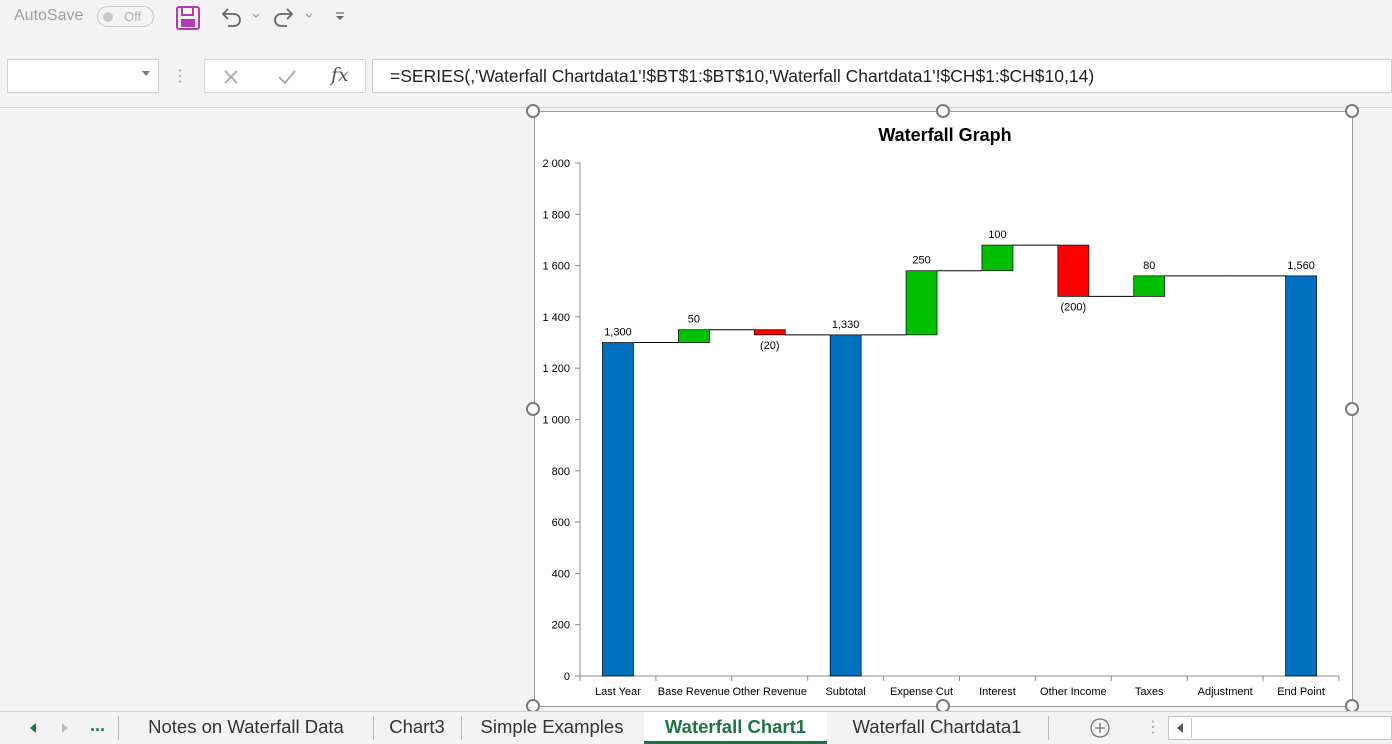 This screenshot has height=744, width=1392. I want to click on redo-icon, so click(284, 18).